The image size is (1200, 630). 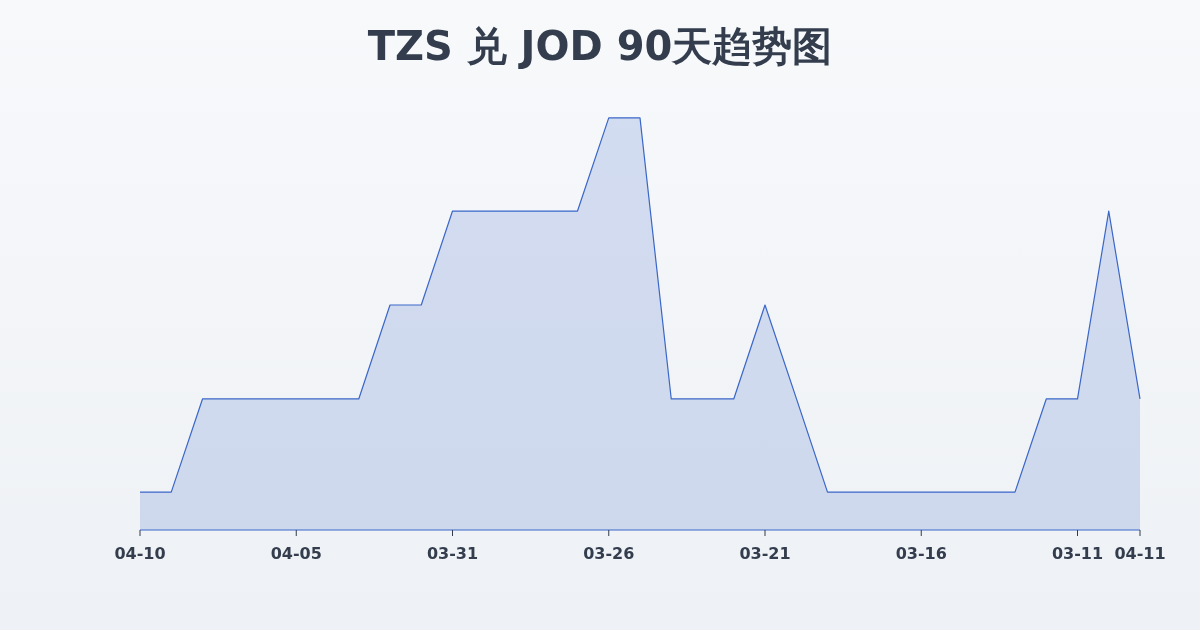 What do you see at coordinates (140, 553) in the screenshot?
I see `x-tick-label: 04-10` at bounding box center [140, 553].